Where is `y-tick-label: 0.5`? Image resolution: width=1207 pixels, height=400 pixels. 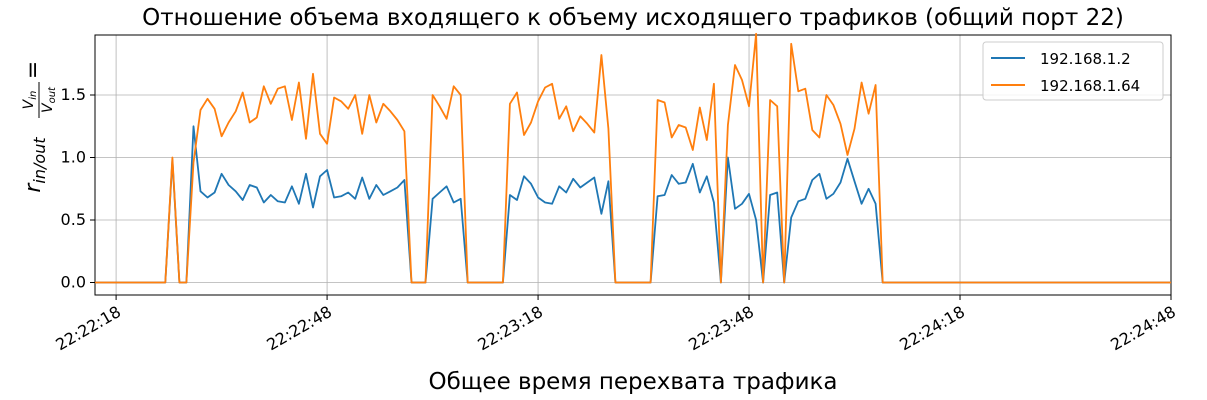 y-tick-label: 0.5 is located at coordinates (73, 219).